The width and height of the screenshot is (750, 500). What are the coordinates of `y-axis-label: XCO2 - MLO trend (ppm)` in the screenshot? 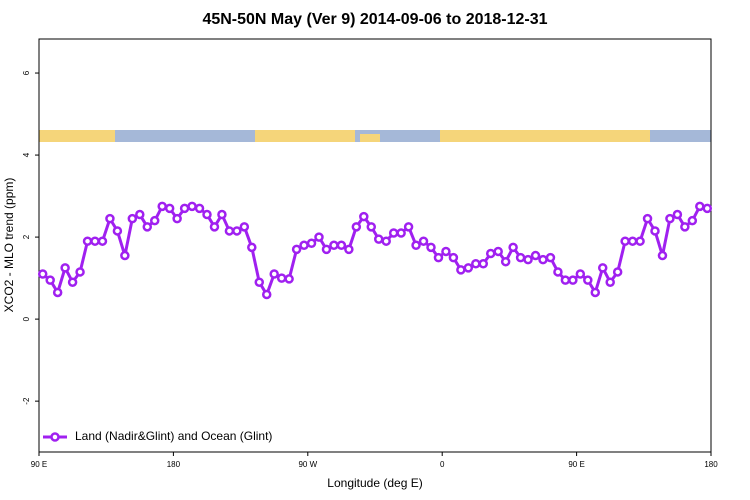 It's located at (9, 245).